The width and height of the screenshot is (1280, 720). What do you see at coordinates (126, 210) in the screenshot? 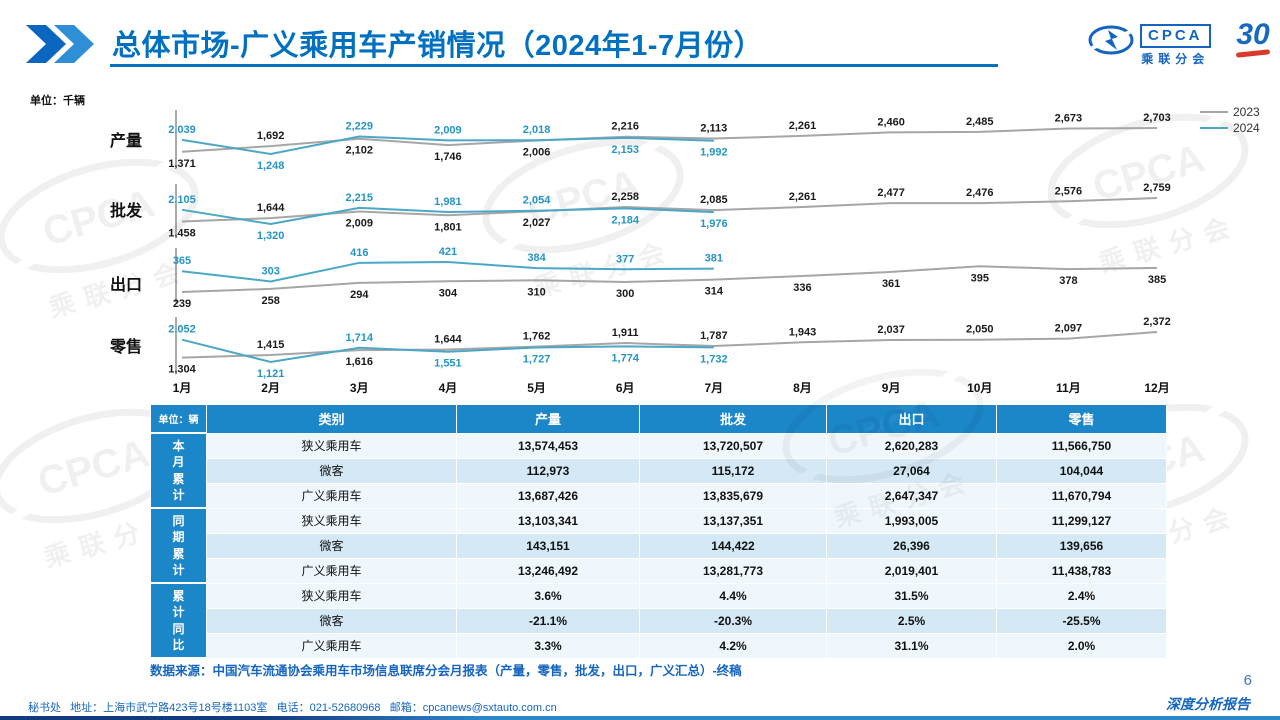
I see `chart-row-label: 批发` at bounding box center [126, 210].